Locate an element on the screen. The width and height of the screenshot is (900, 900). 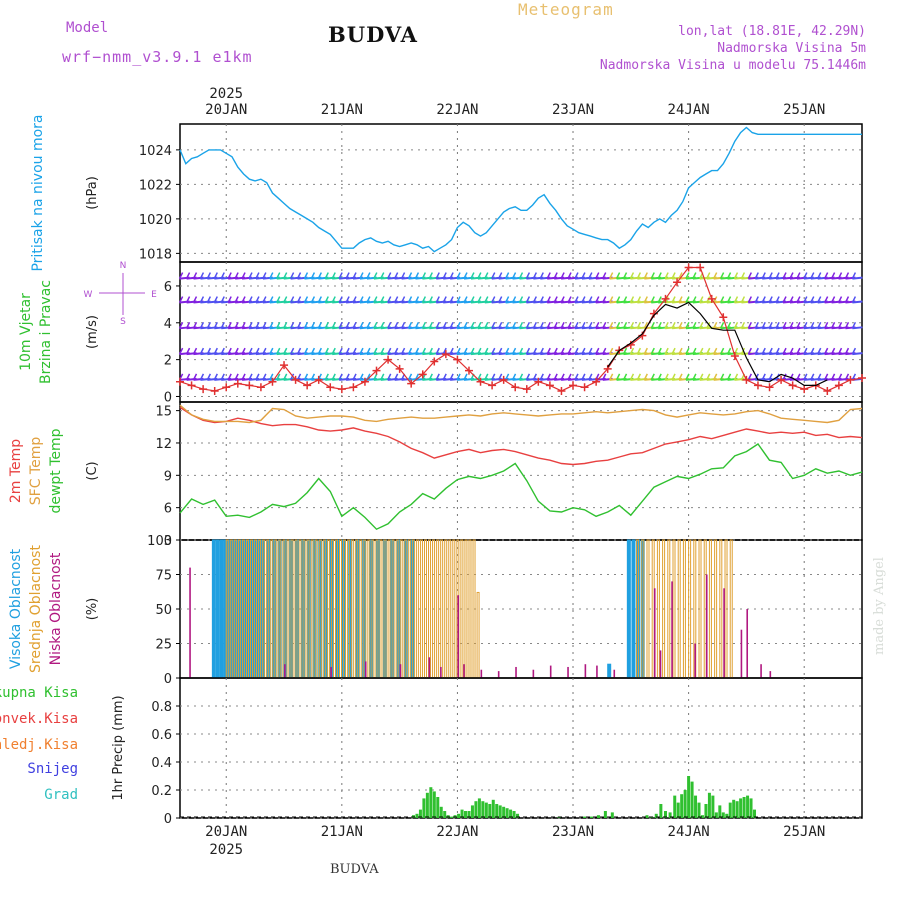
y-tick-label: 0 is located at coordinates (168, 397).